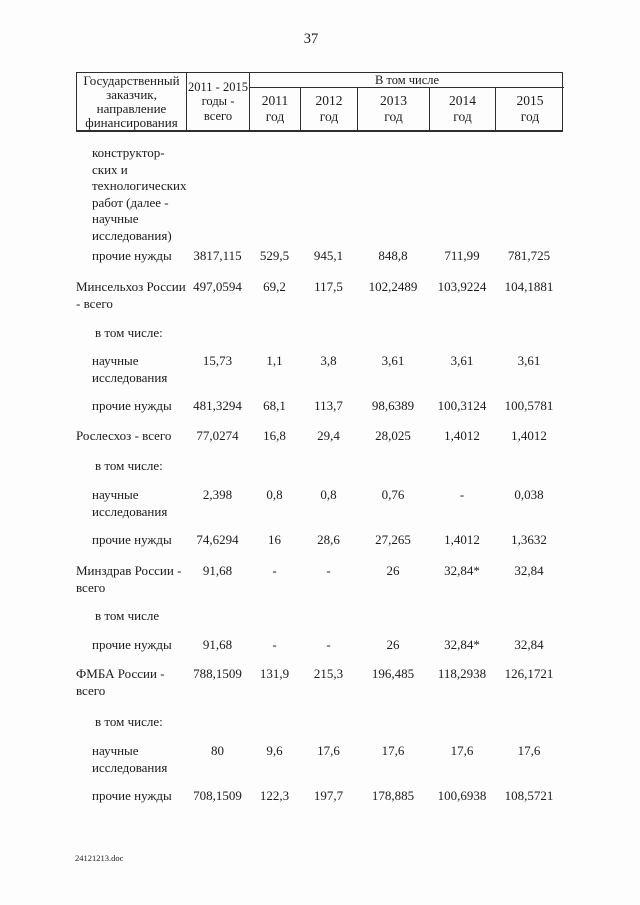 This screenshot has width=640, height=905. Describe the element at coordinates (217, 360) in the screenshot. I see `cell-value: 15,73` at that location.